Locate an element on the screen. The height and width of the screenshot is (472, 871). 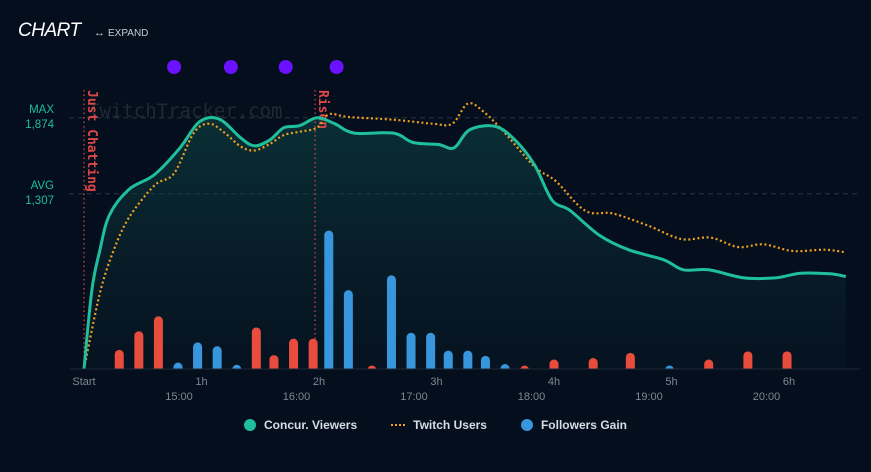
legend-label-followers-gain: Followers Gain is located at coordinates (583, 425).